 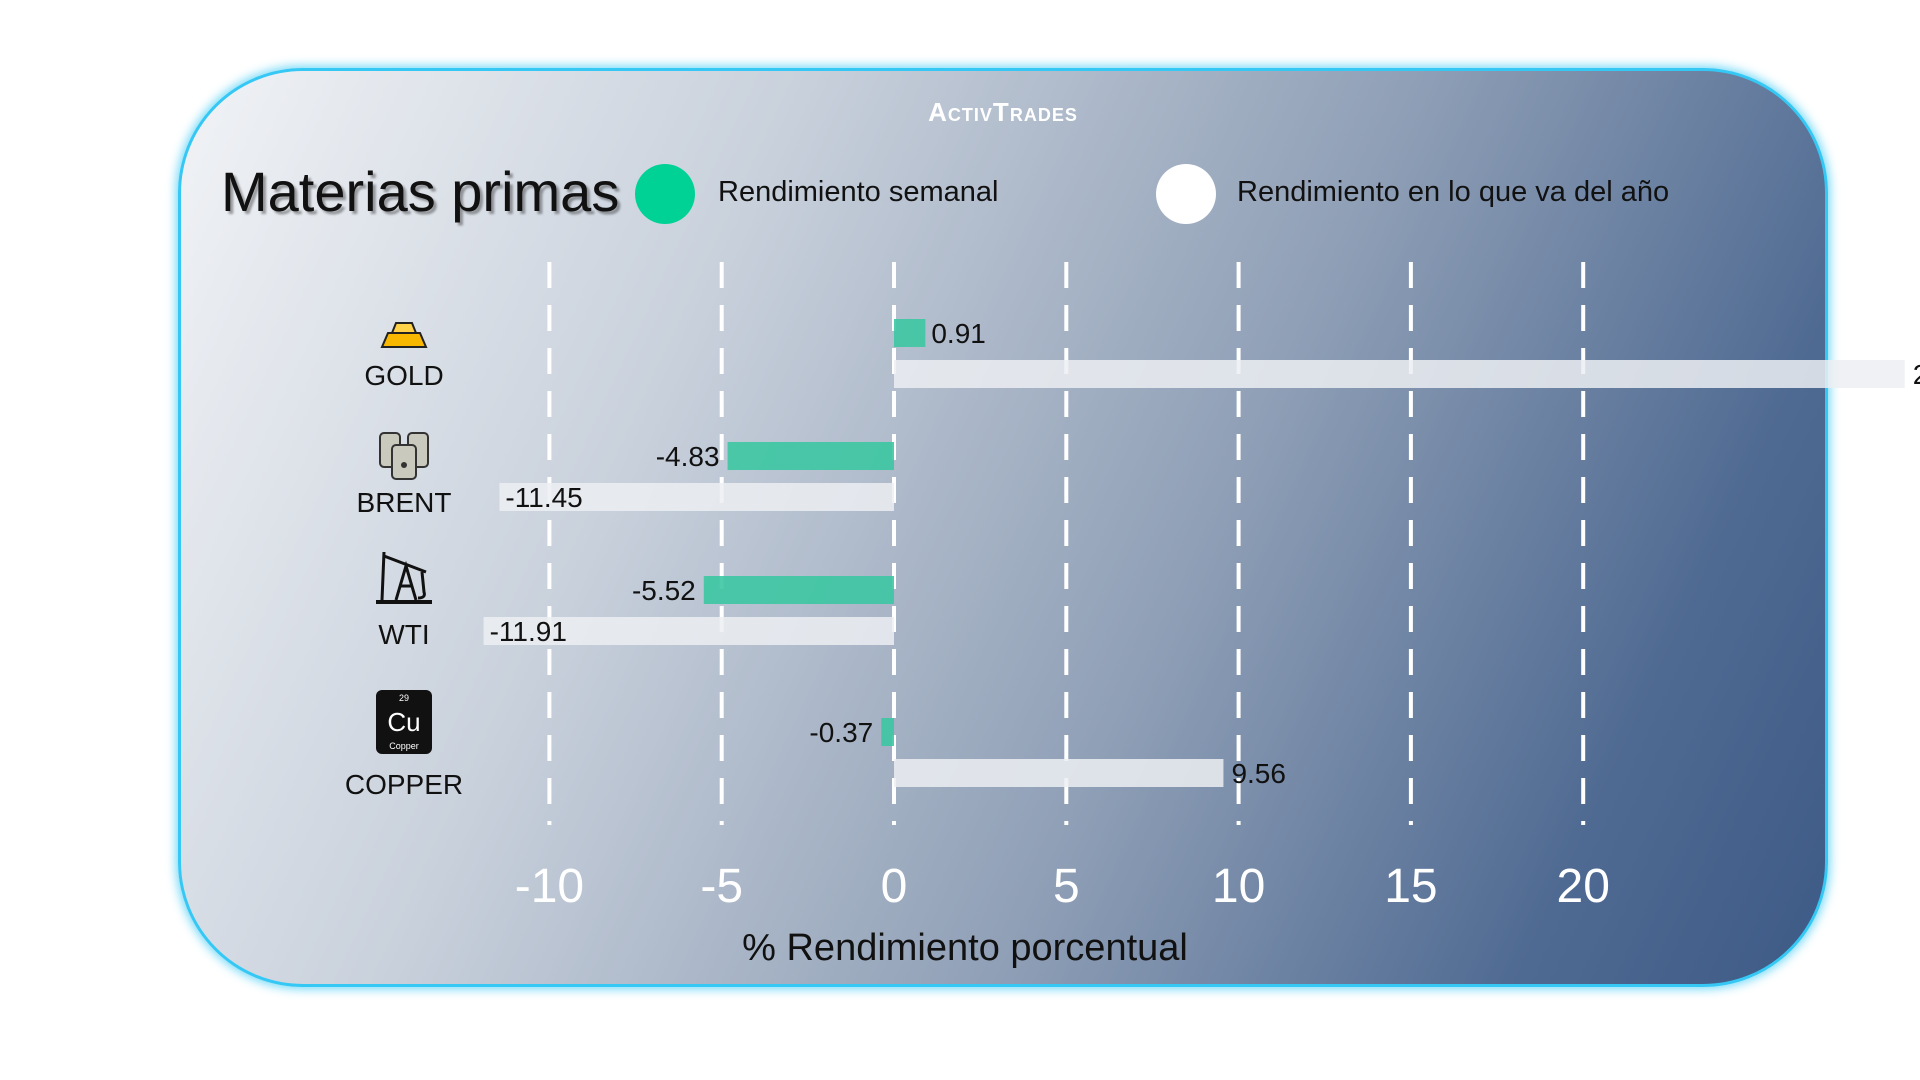 What do you see at coordinates (688, 456) in the screenshot?
I see `value-label: -4.83` at bounding box center [688, 456].